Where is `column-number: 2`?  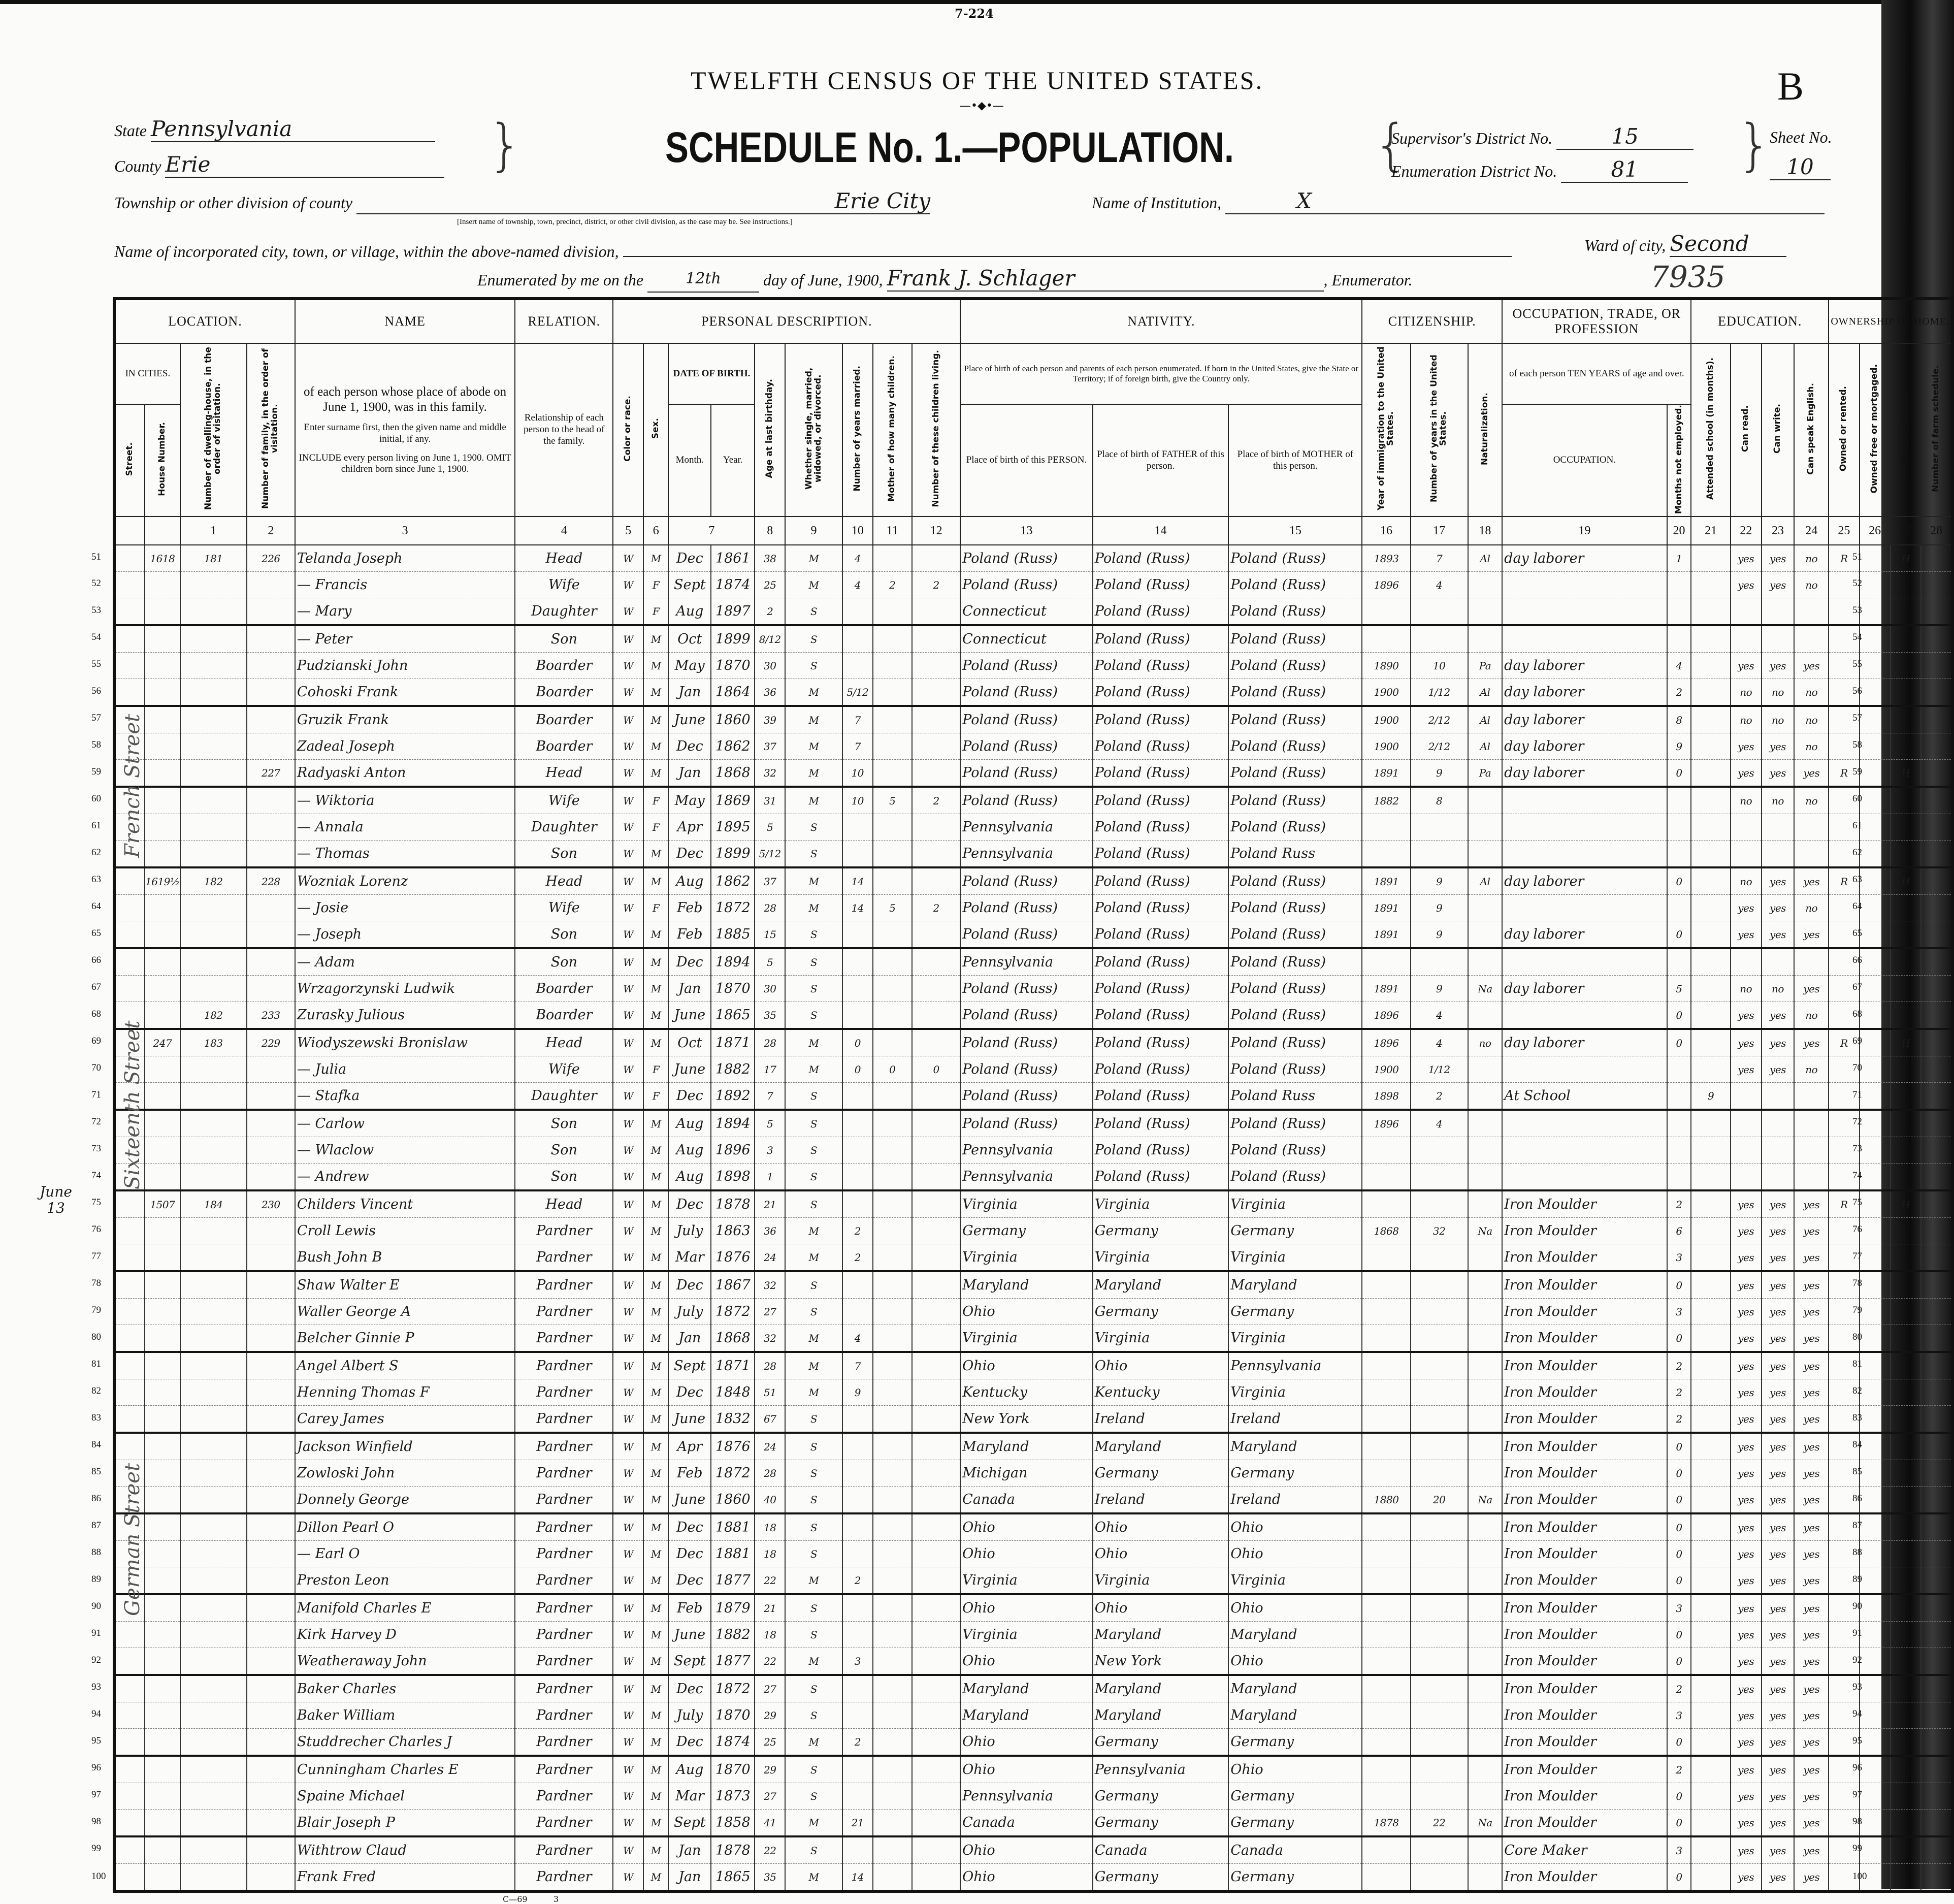
column-number: 2 is located at coordinates (271, 530).